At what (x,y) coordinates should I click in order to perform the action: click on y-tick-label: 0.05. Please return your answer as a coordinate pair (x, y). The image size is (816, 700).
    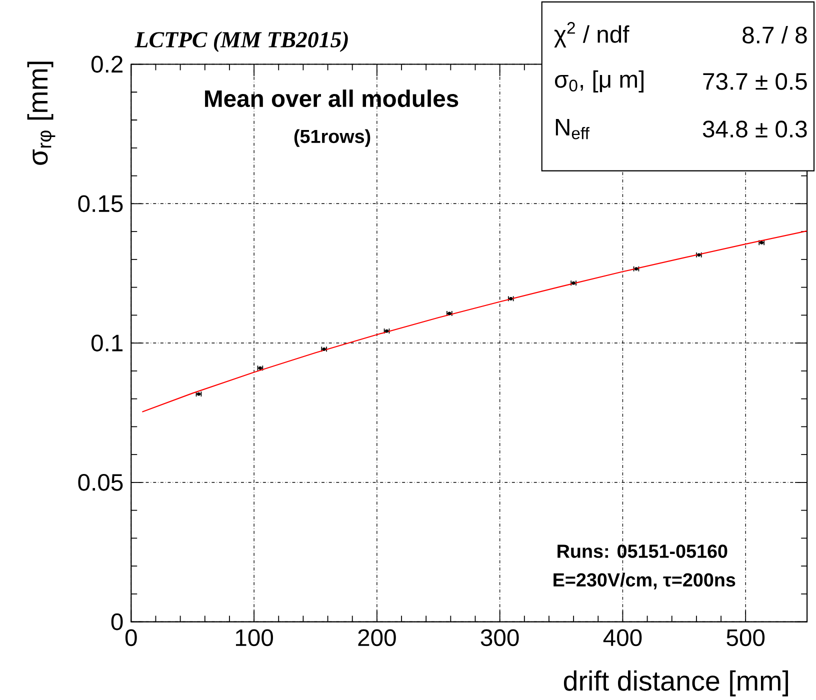
    Looking at the image, I should click on (100, 482).